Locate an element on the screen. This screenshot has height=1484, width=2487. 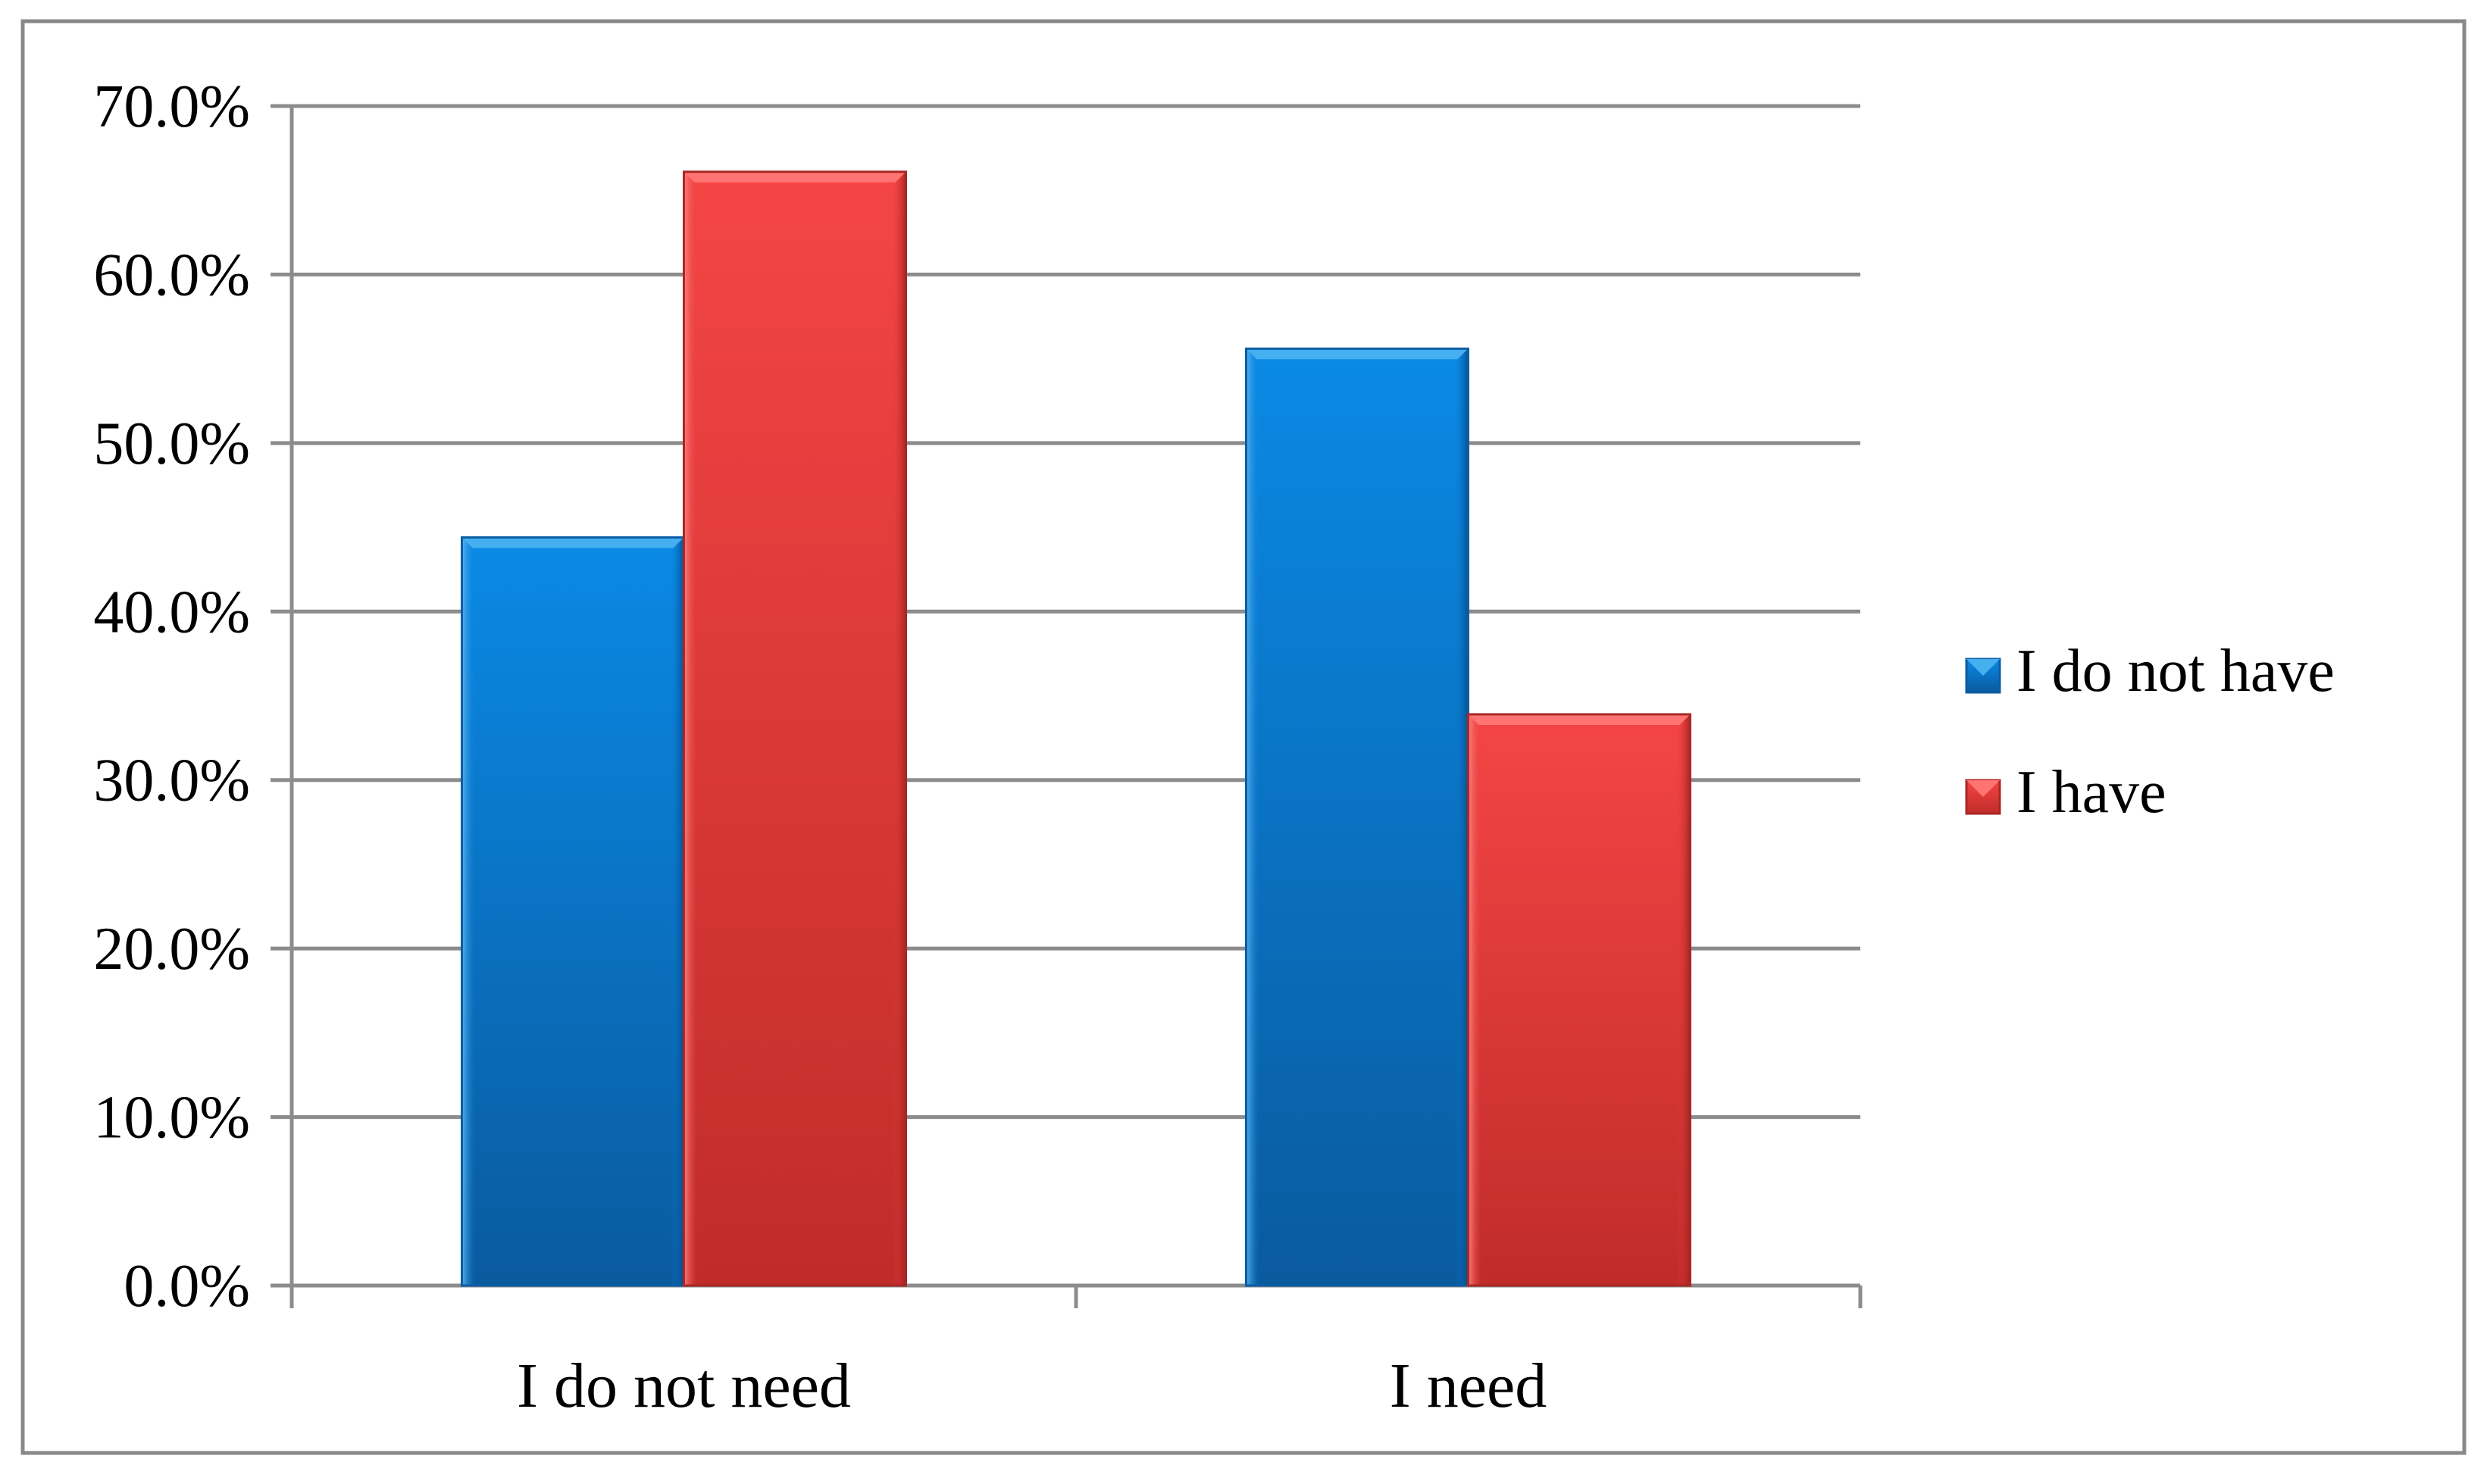
y-tick-label: 40.0% is located at coordinates (171, 612).